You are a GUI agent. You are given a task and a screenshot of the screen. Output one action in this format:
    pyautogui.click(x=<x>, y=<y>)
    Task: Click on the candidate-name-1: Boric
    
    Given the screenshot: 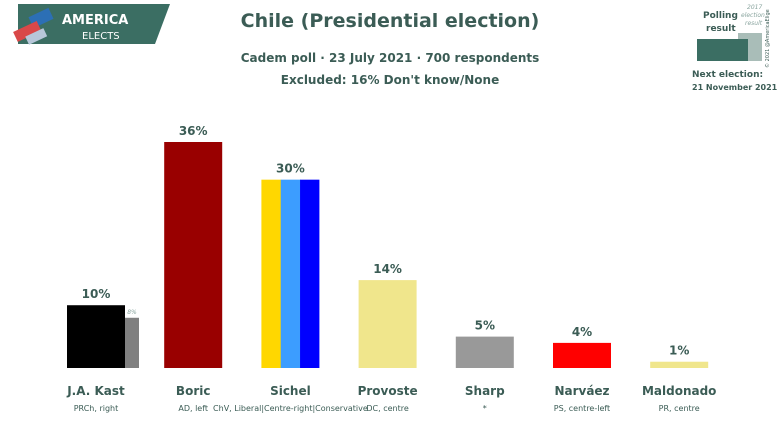 What is the action you would take?
    pyautogui.click(x=193, y=391)
    